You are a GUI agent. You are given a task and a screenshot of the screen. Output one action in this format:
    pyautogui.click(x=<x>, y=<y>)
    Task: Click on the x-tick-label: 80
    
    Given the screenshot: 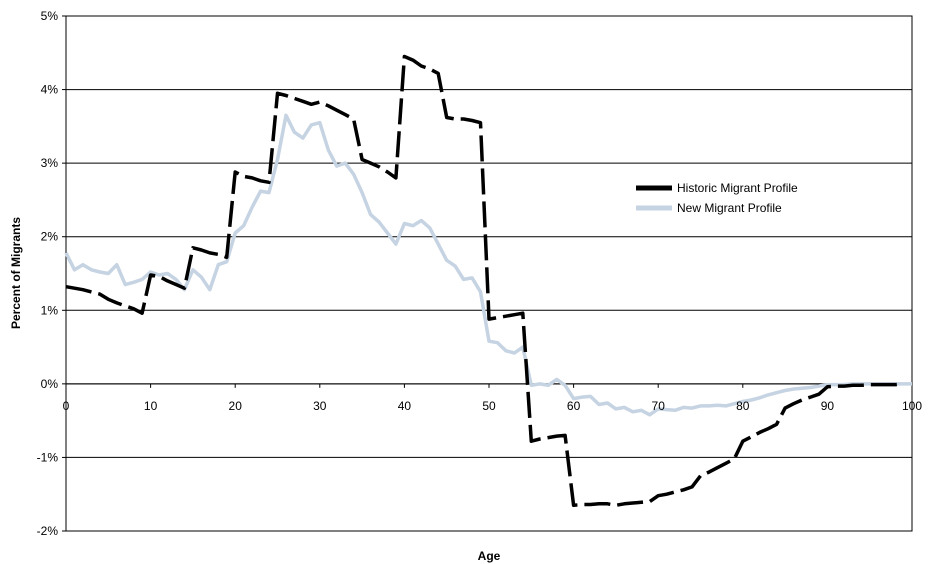 What is the action you would take?
    pyautogui.click(x=743, y=406)
    